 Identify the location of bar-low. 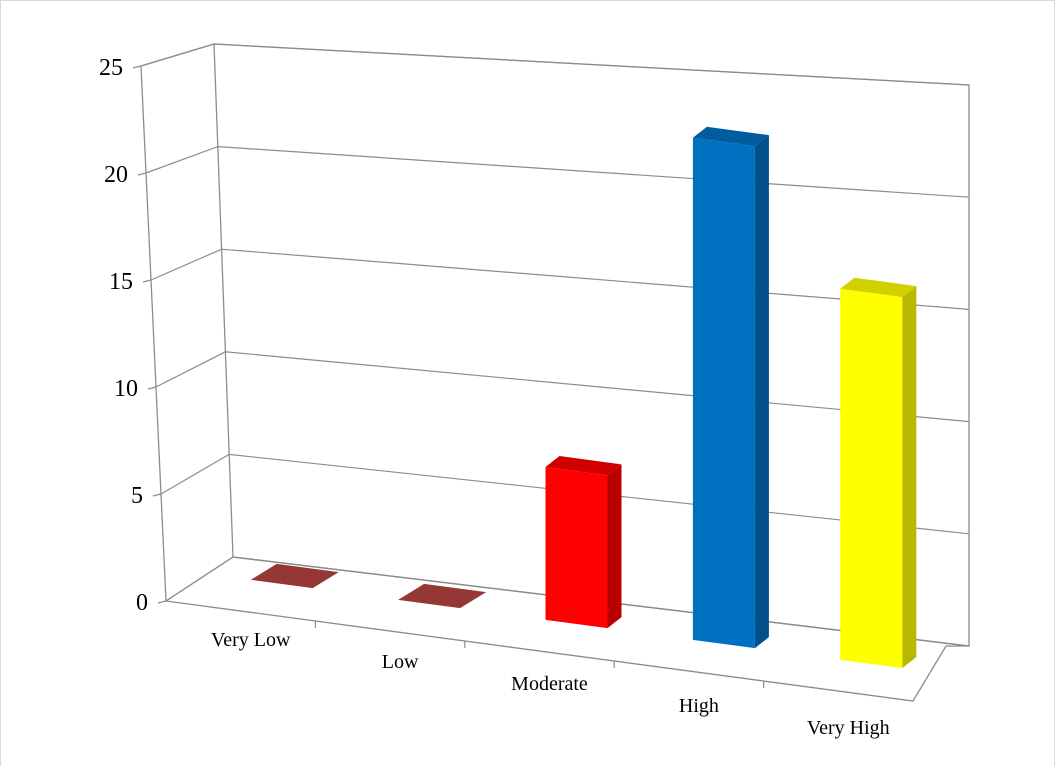
(442, 596).